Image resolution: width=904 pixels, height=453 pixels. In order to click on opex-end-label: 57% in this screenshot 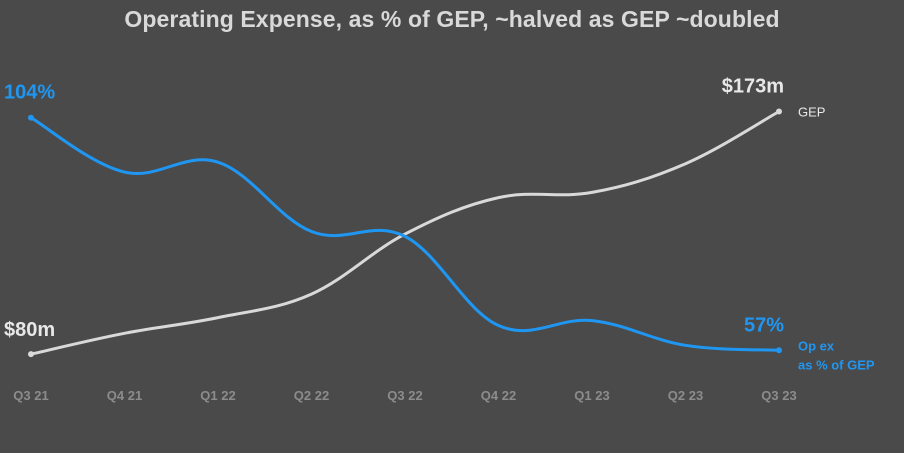, I will do `click(764, 325)`.